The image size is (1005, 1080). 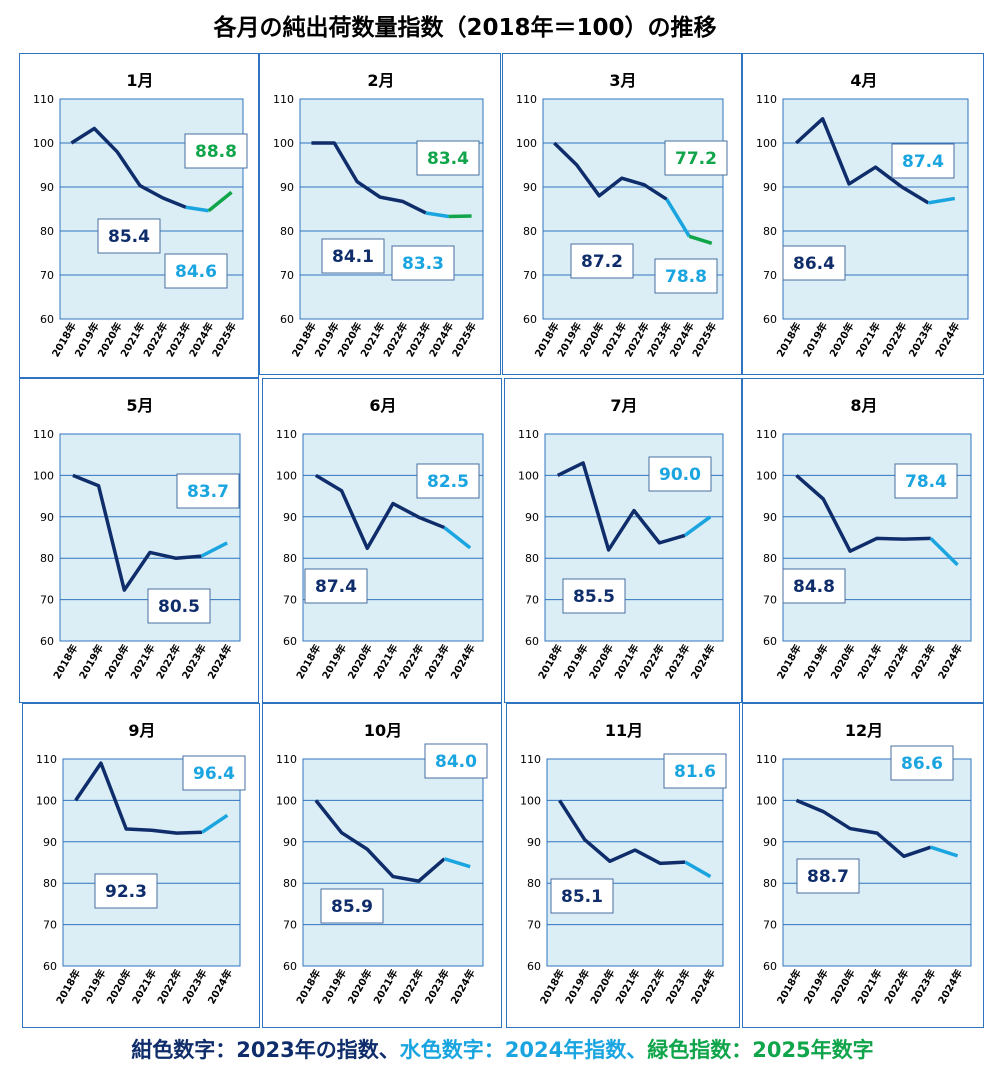 I want to click on data-label: 90.0, so click(x=680, y=475).